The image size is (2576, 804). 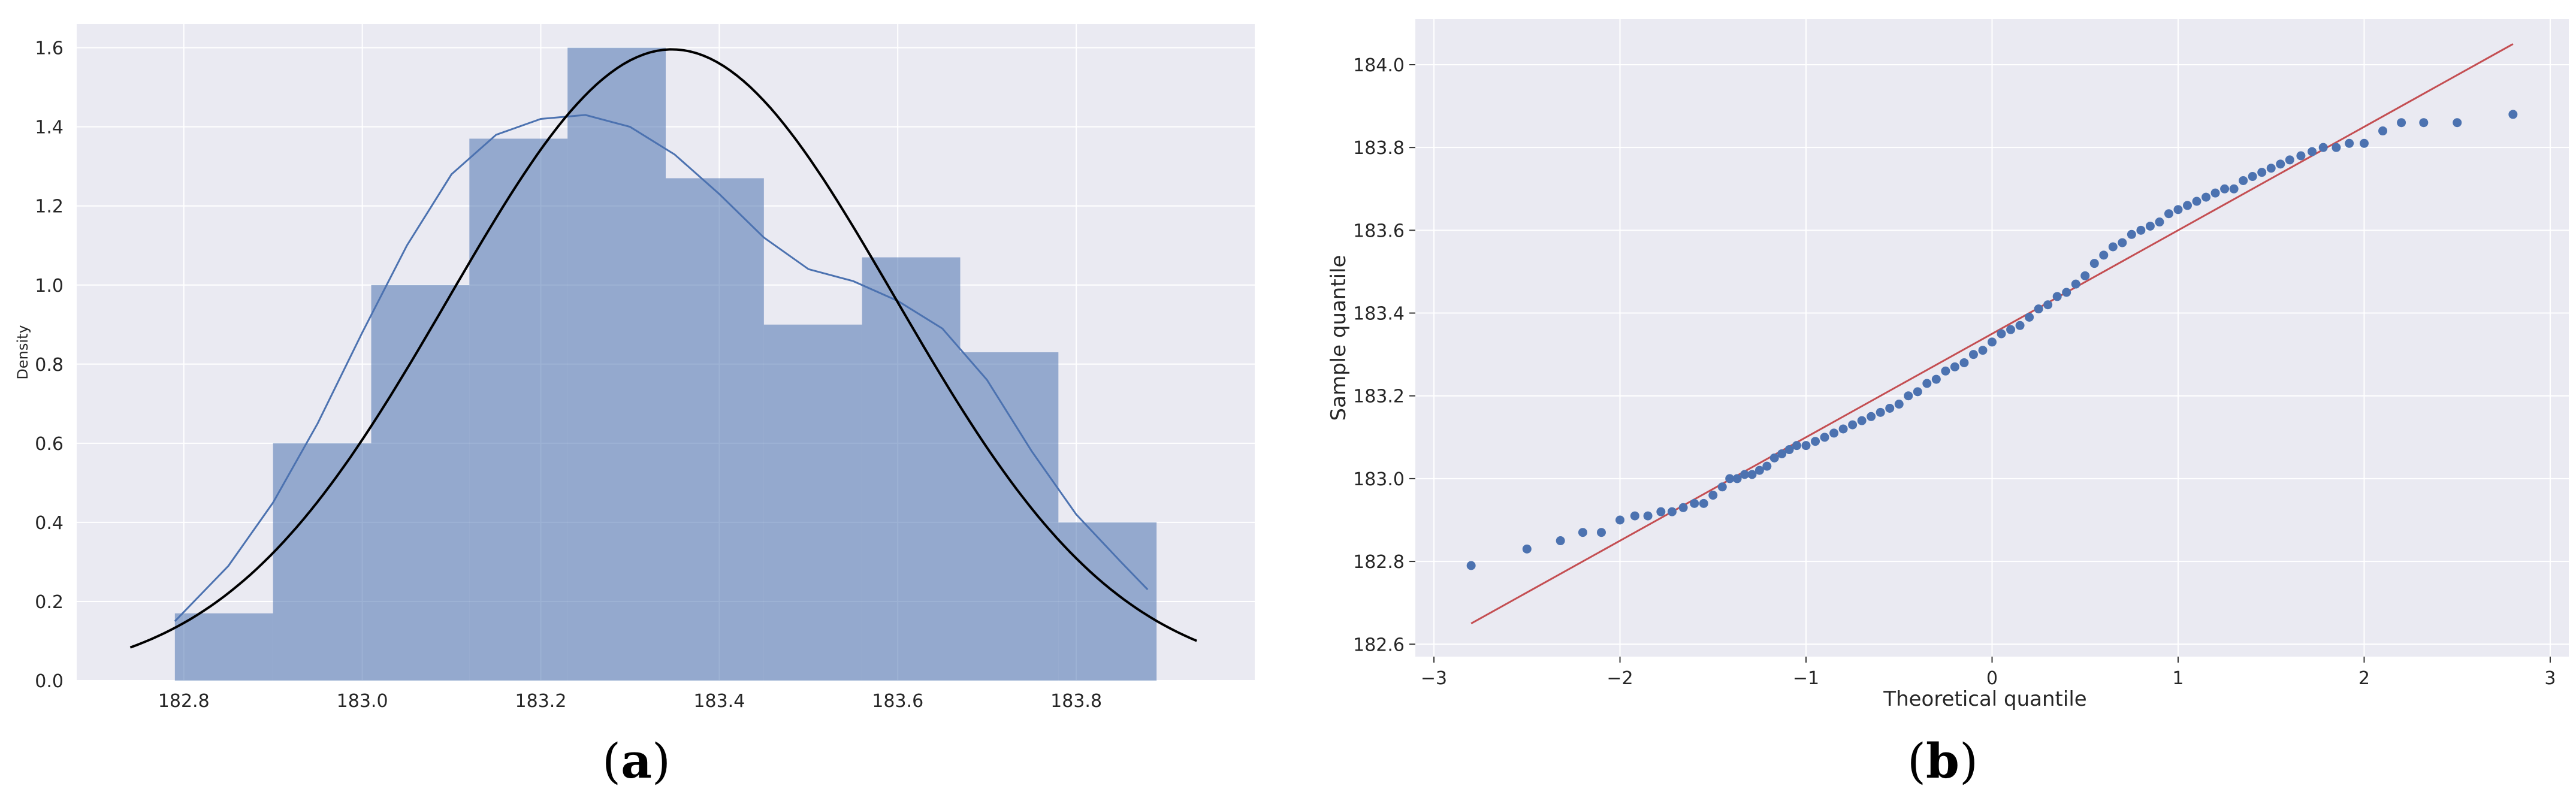 I want to click on chart-a-xtick-label: 183.8, so click(x=1076, y=701).